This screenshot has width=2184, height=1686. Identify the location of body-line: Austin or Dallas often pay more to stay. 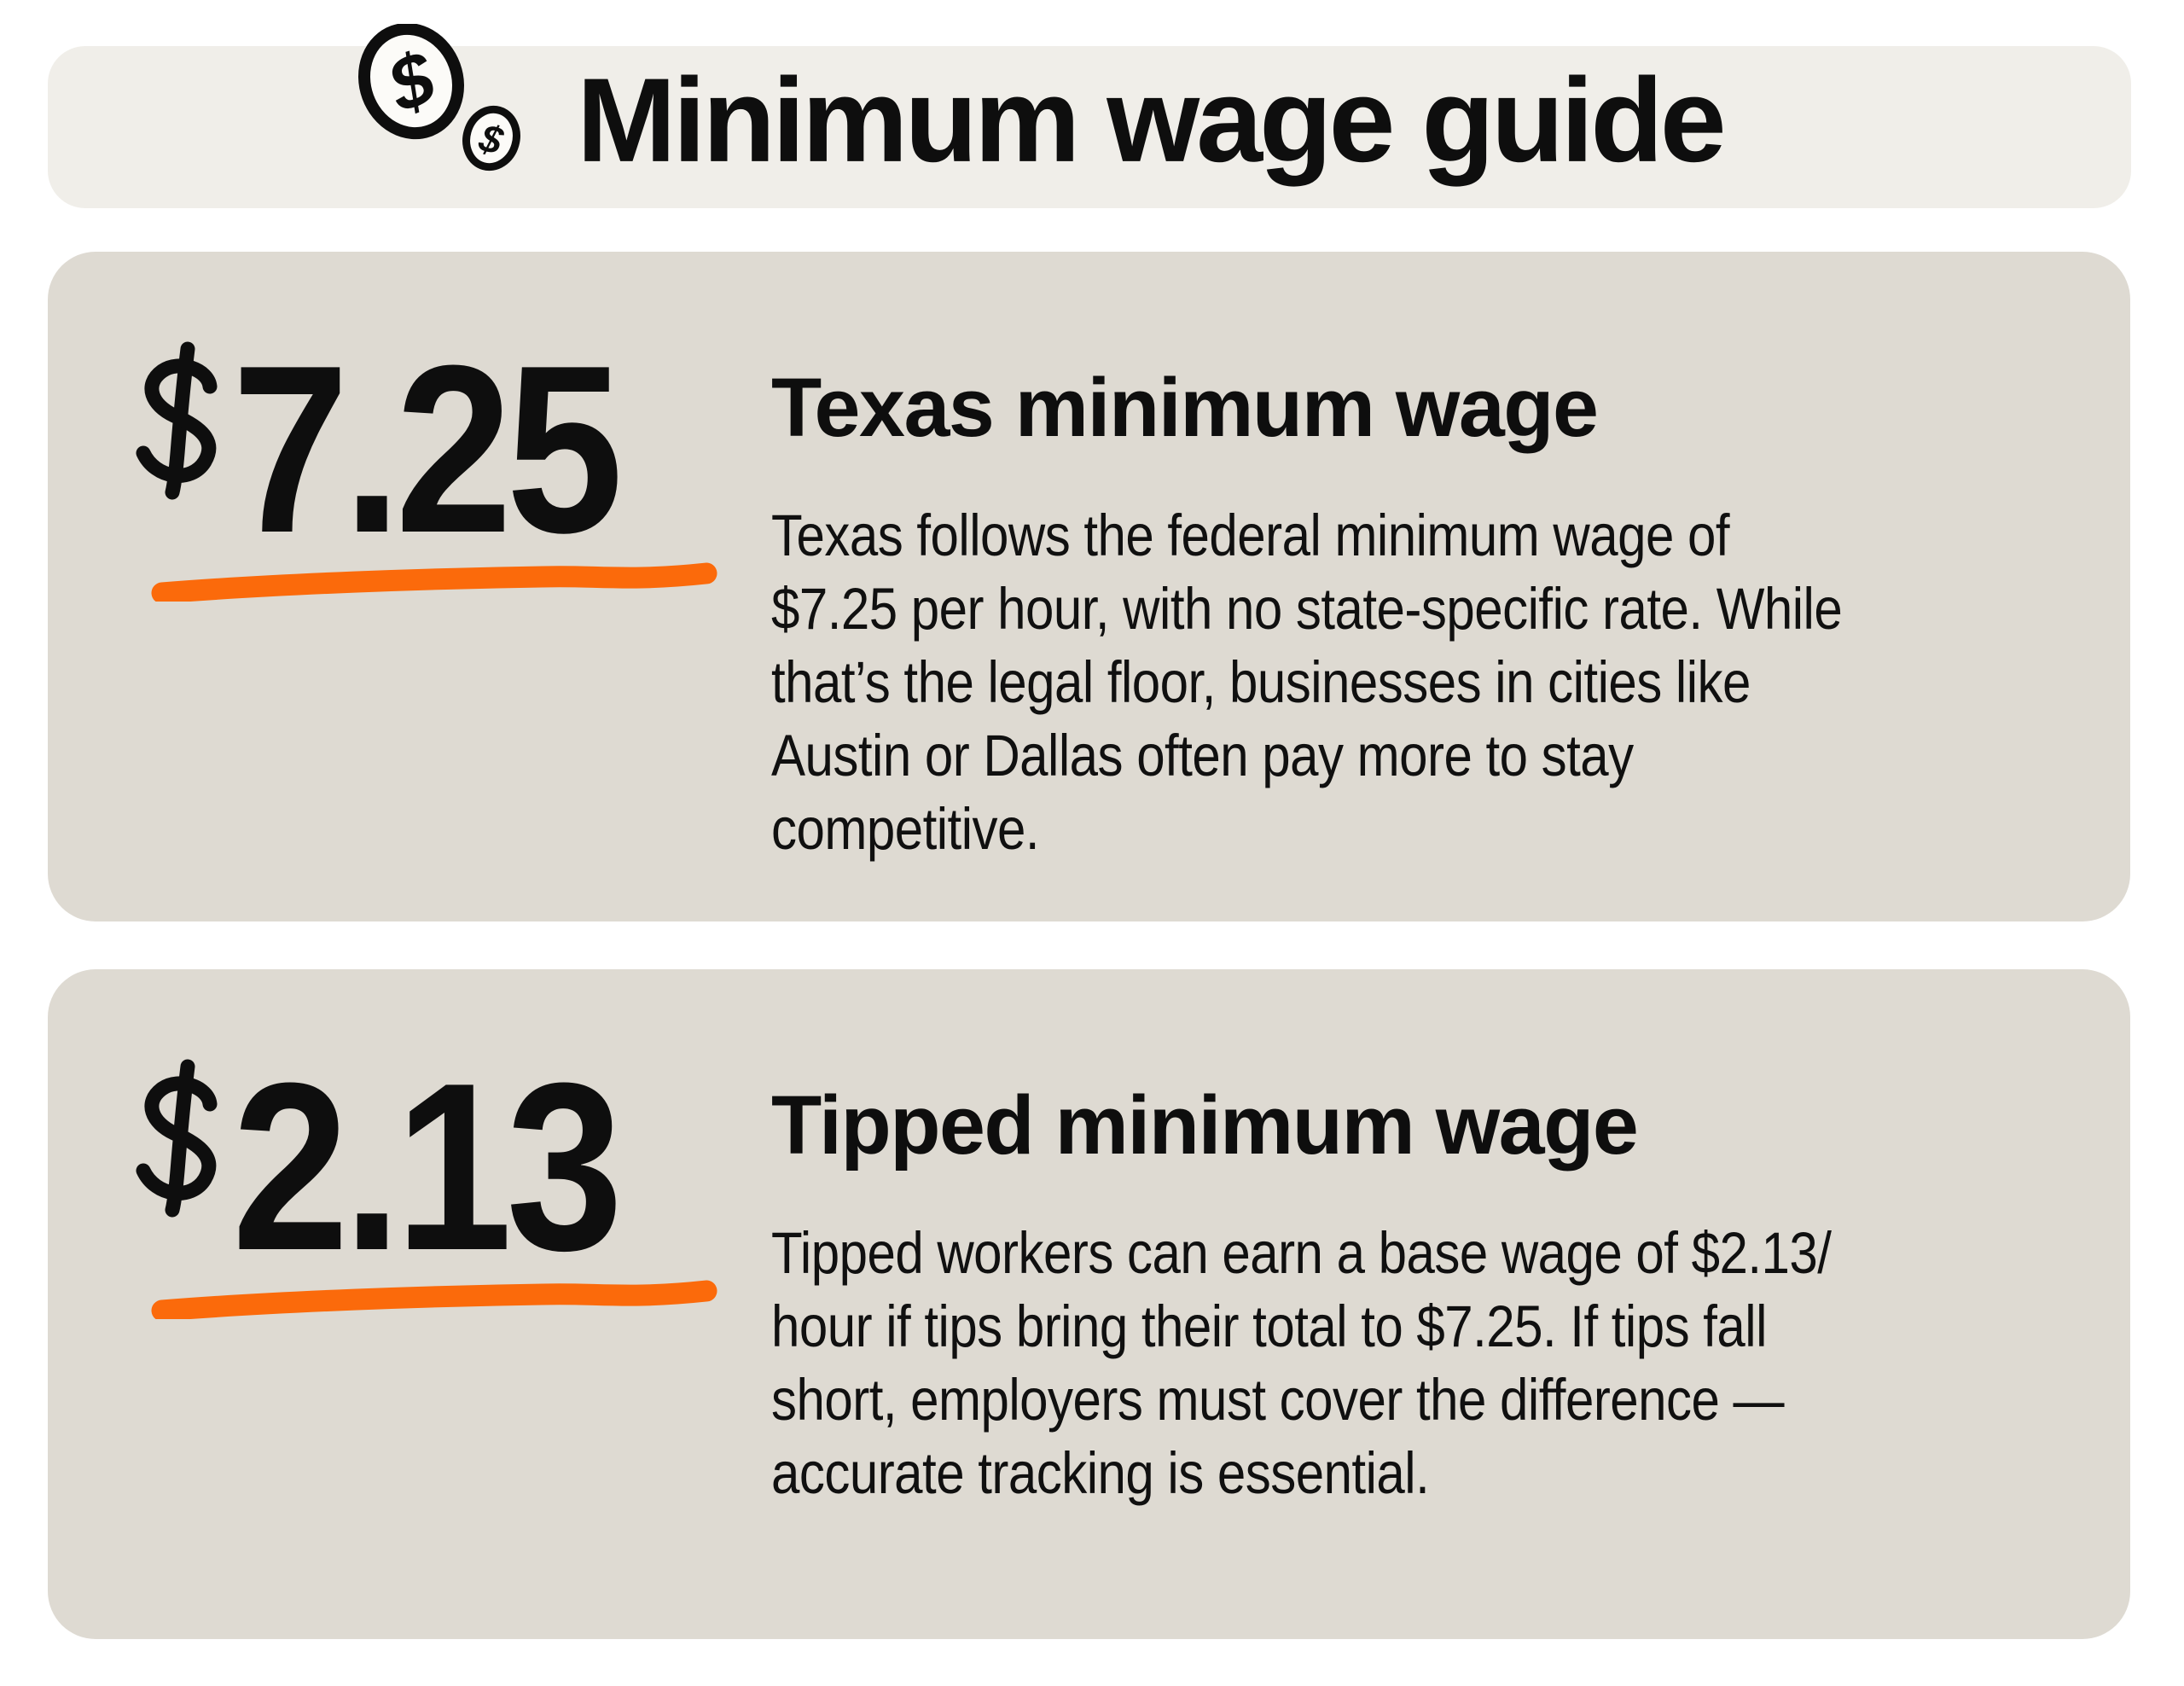
(1203, 755).